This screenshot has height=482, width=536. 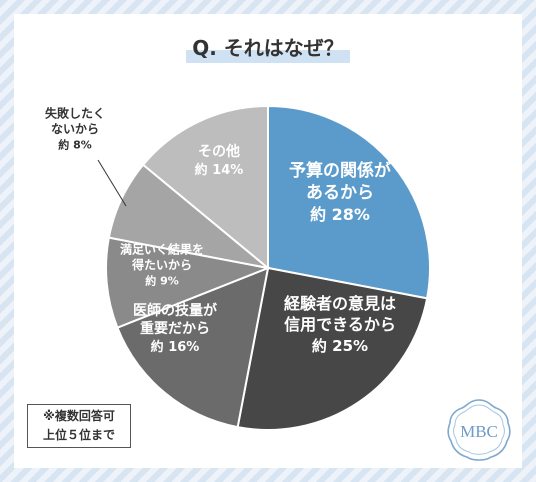 I want to click on slice-value-4: 約 9%, so click(x=162, y=281).